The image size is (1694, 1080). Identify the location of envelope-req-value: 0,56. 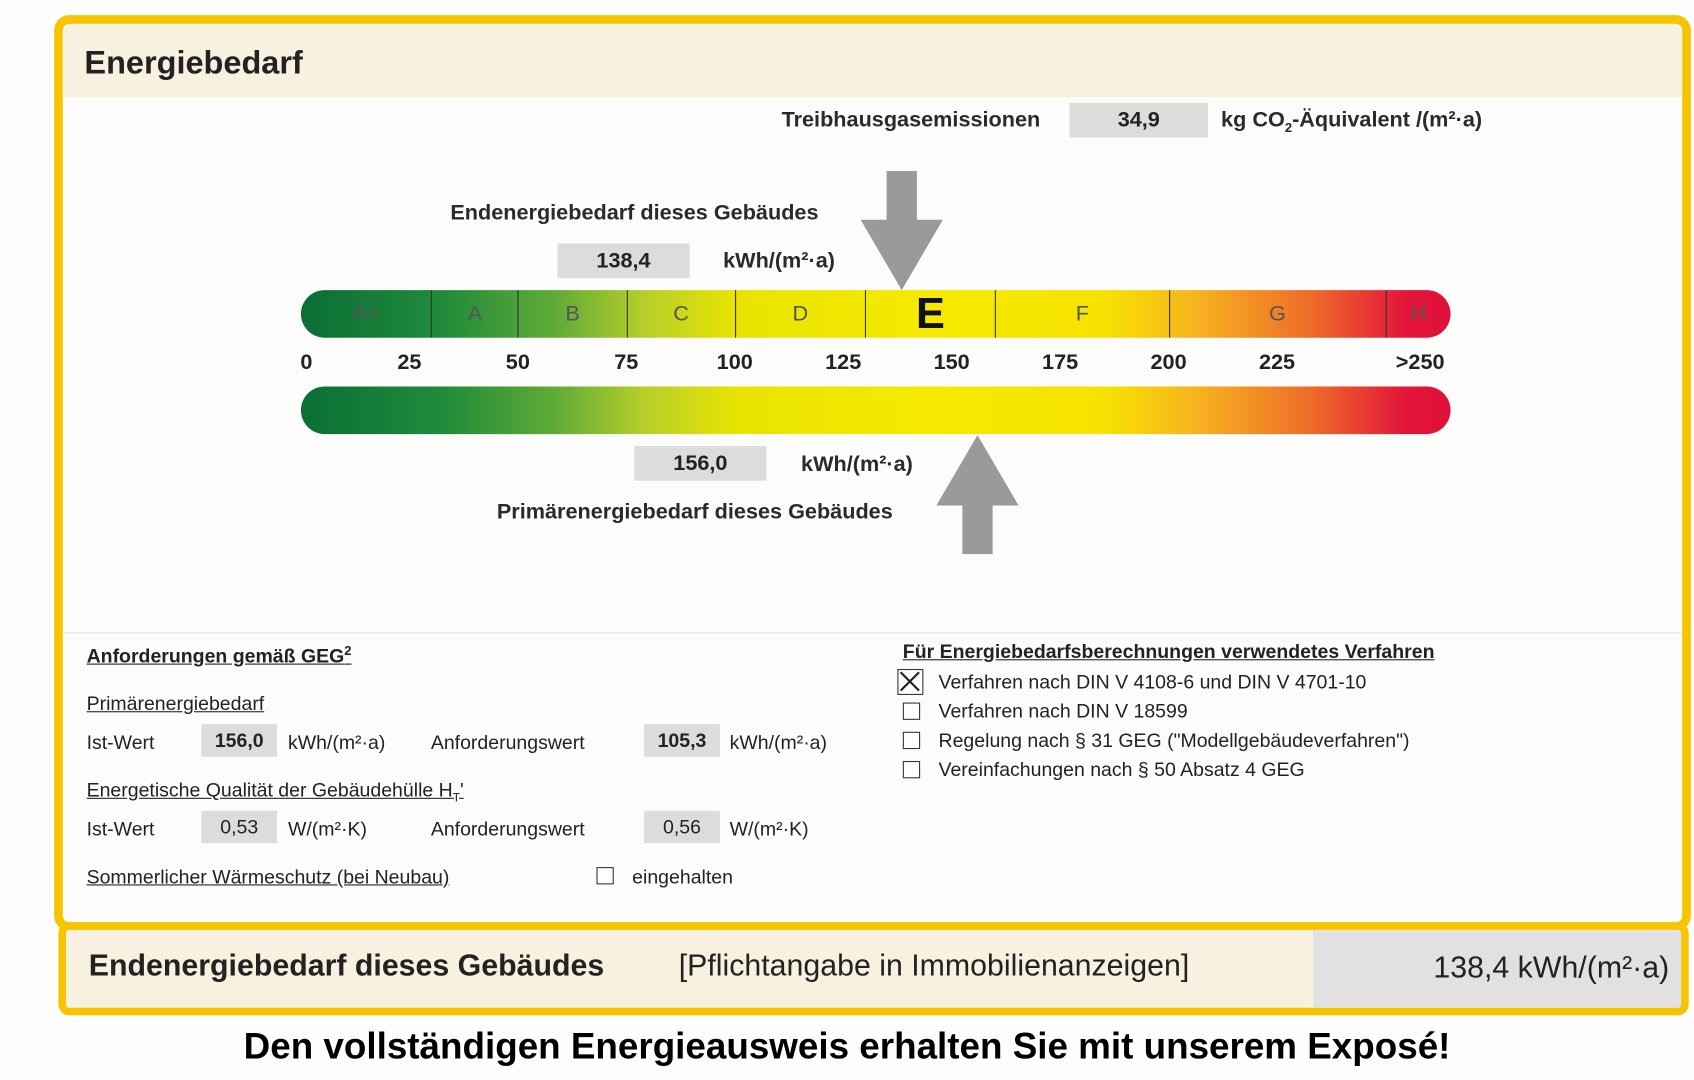
(682, 827).